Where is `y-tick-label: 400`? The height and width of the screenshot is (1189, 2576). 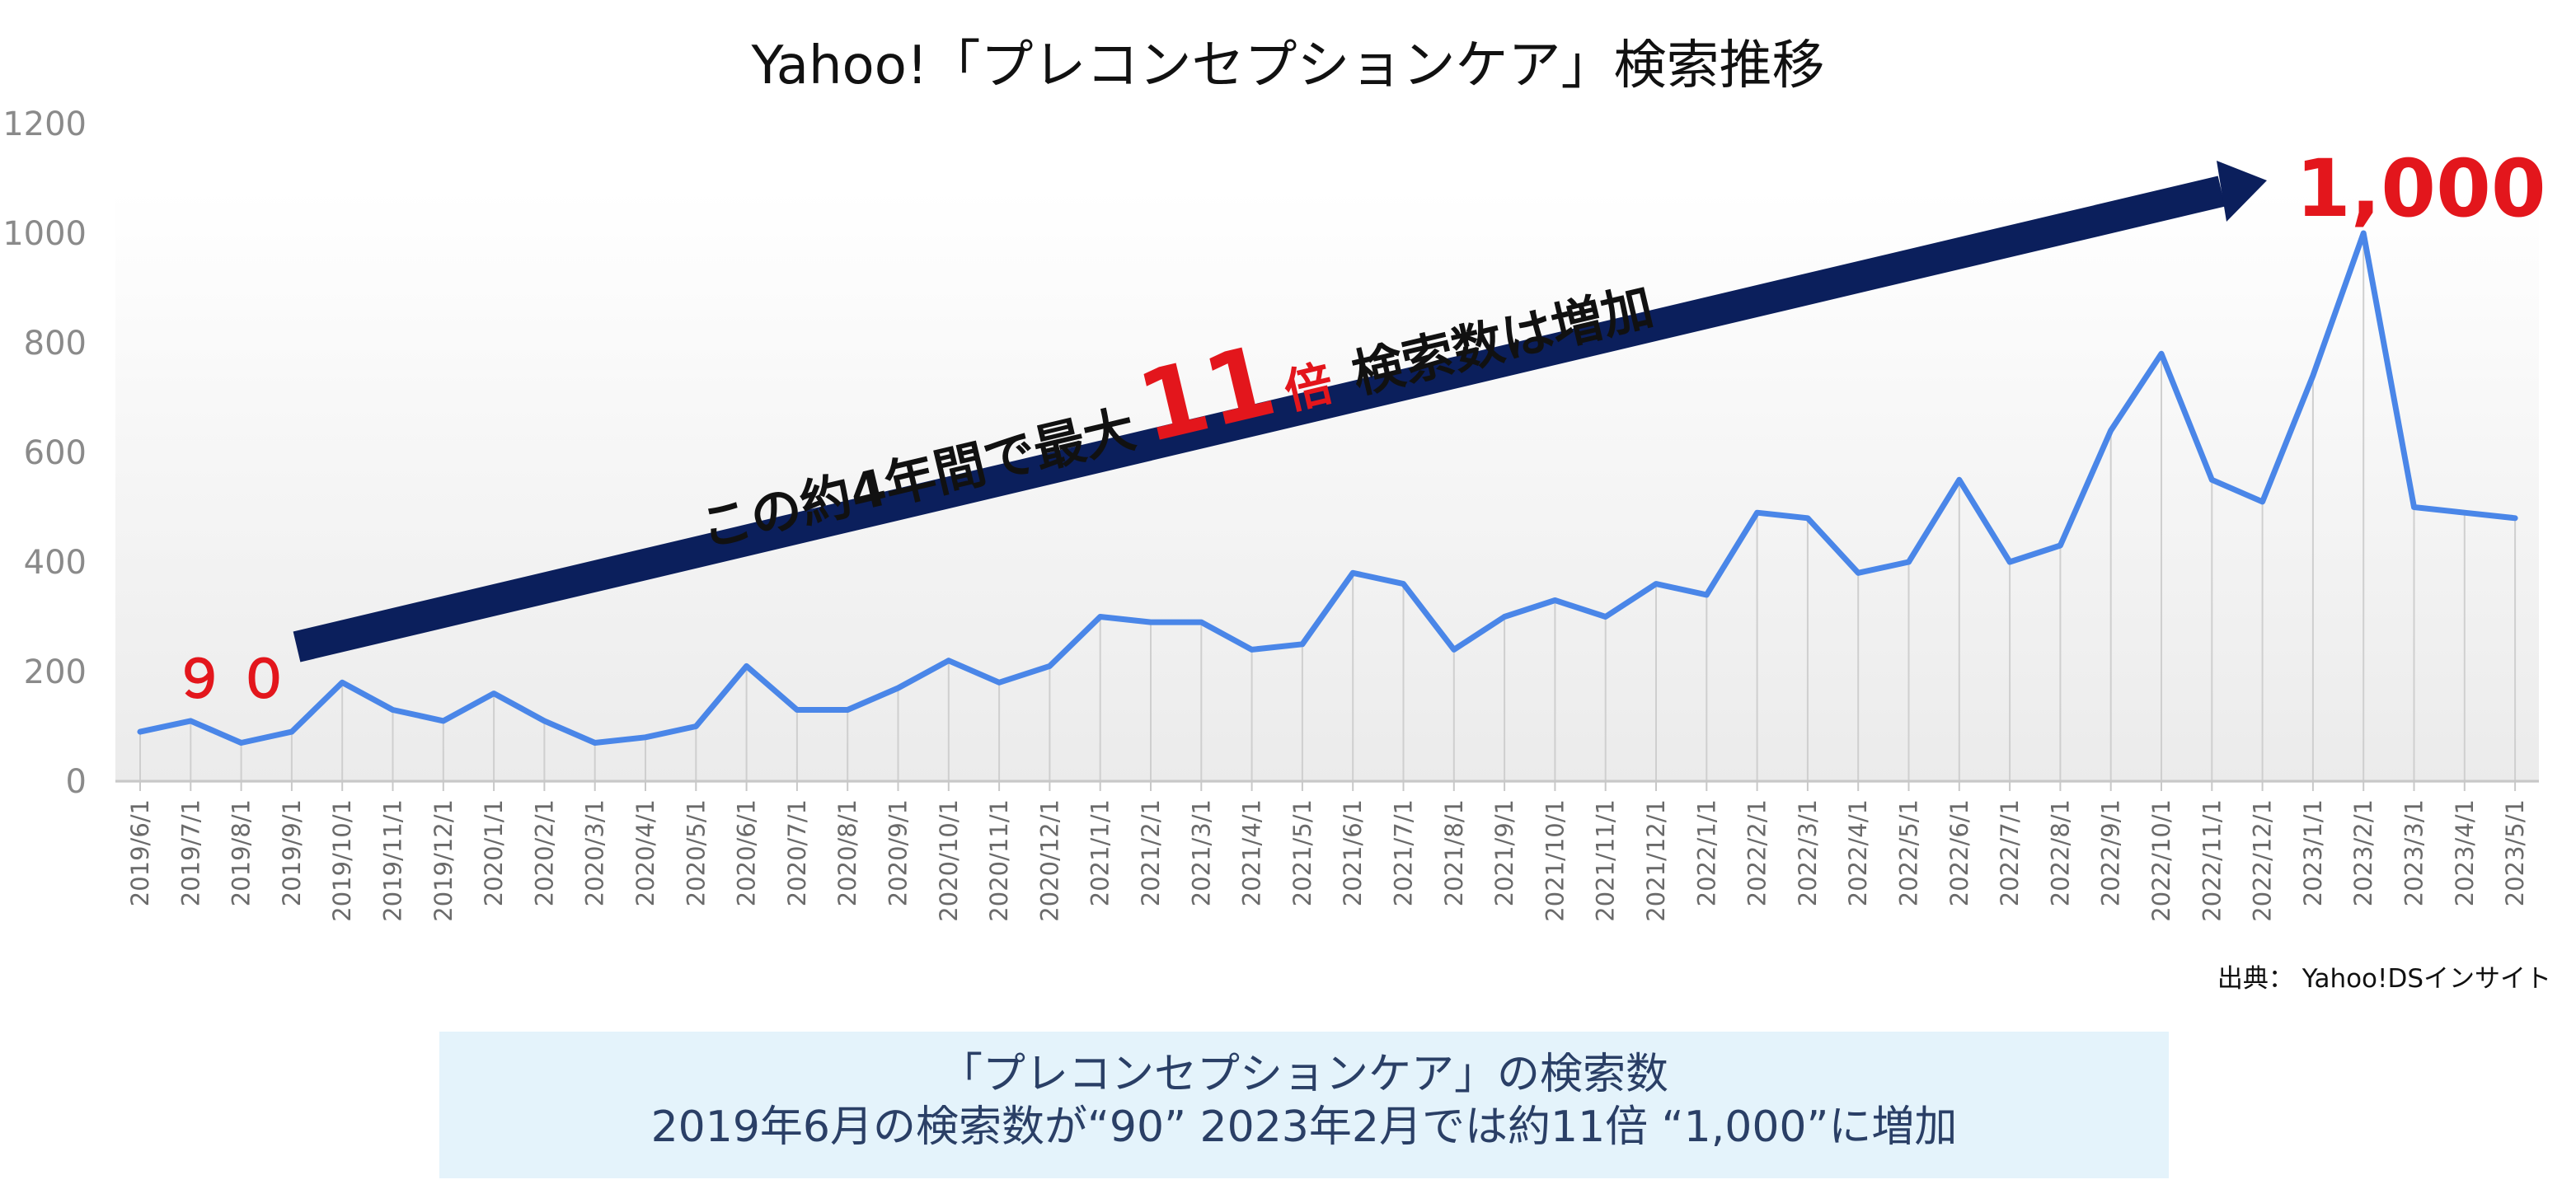
y-tick-label: 400 is located at coordinates (56, 563).